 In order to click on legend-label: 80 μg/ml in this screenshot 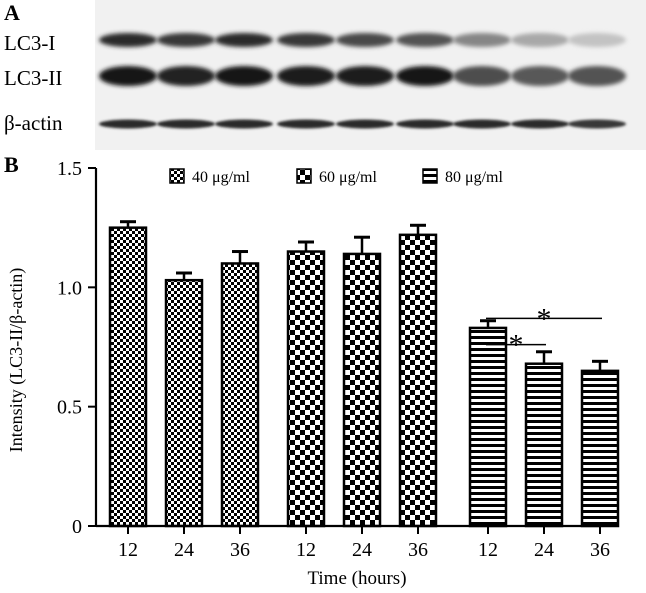, I will do `click(474, 177)`.